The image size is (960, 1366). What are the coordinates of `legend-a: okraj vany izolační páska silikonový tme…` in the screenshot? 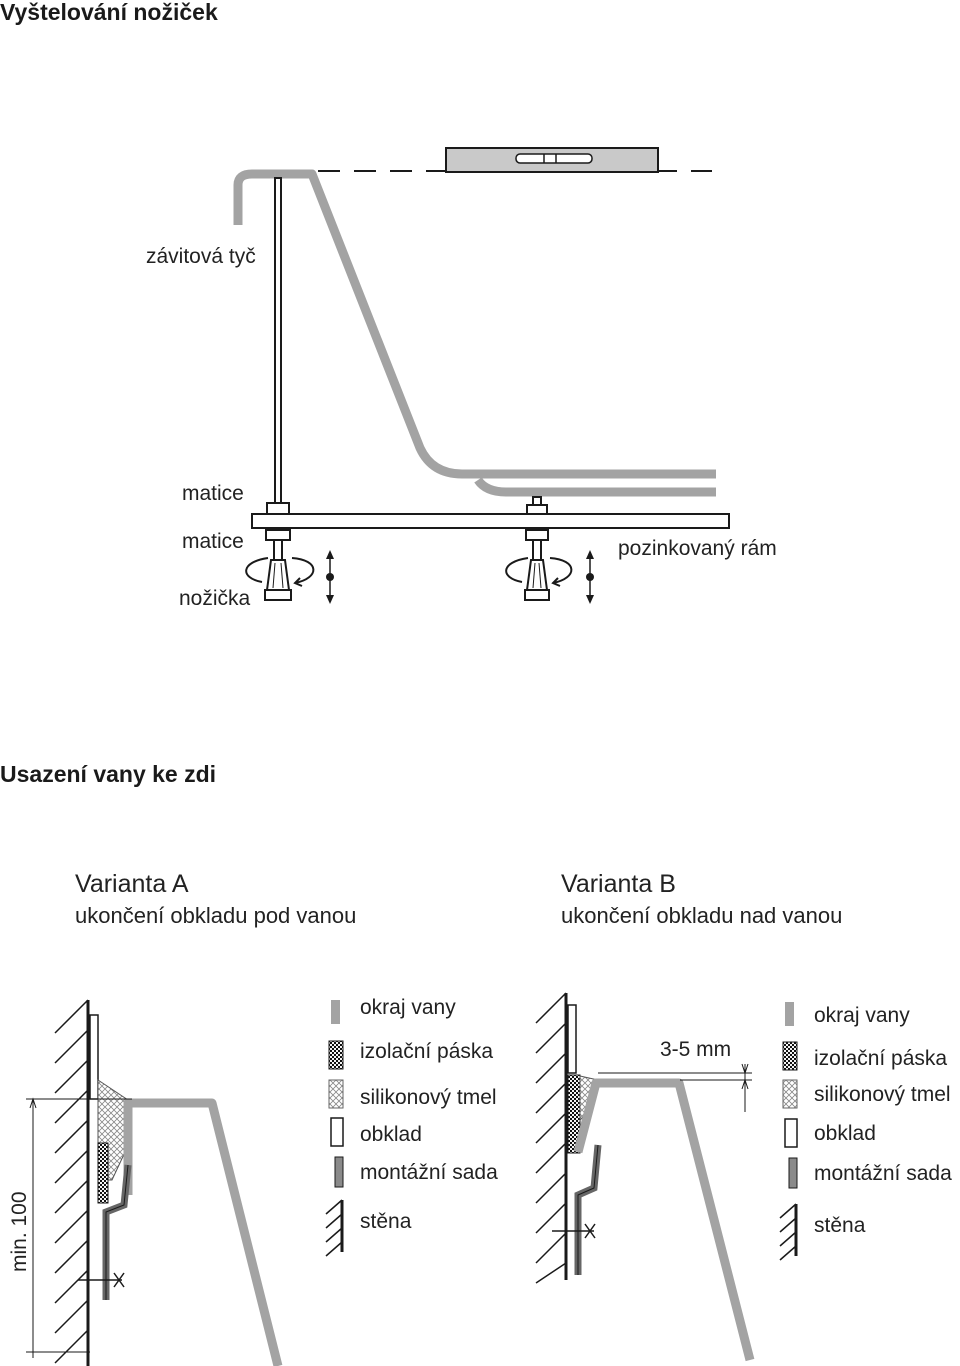 It's located at (411, 1126).